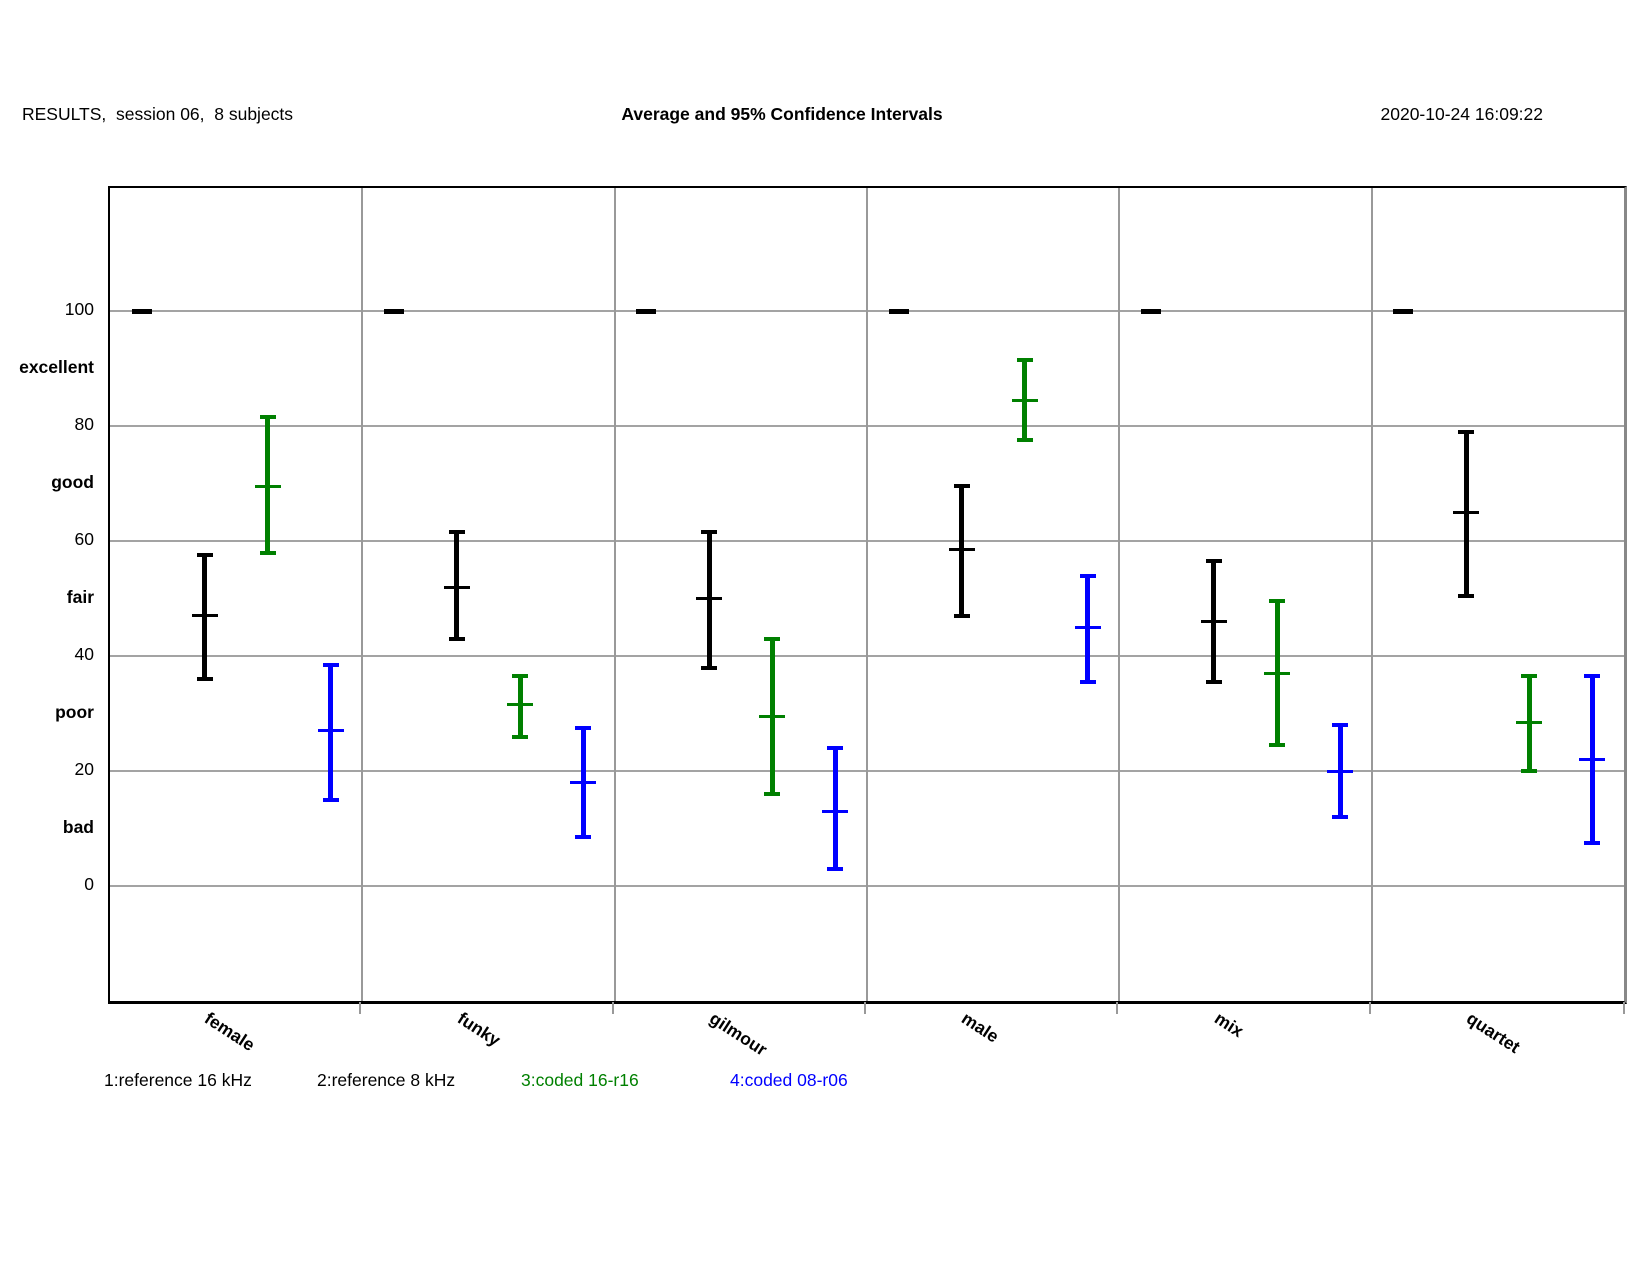 This screenshot has width=1650, height=1275. Describe the element at coordinates (583, 727) in the screenshot. I see `errorbar-funky-s4-captop` at that location.